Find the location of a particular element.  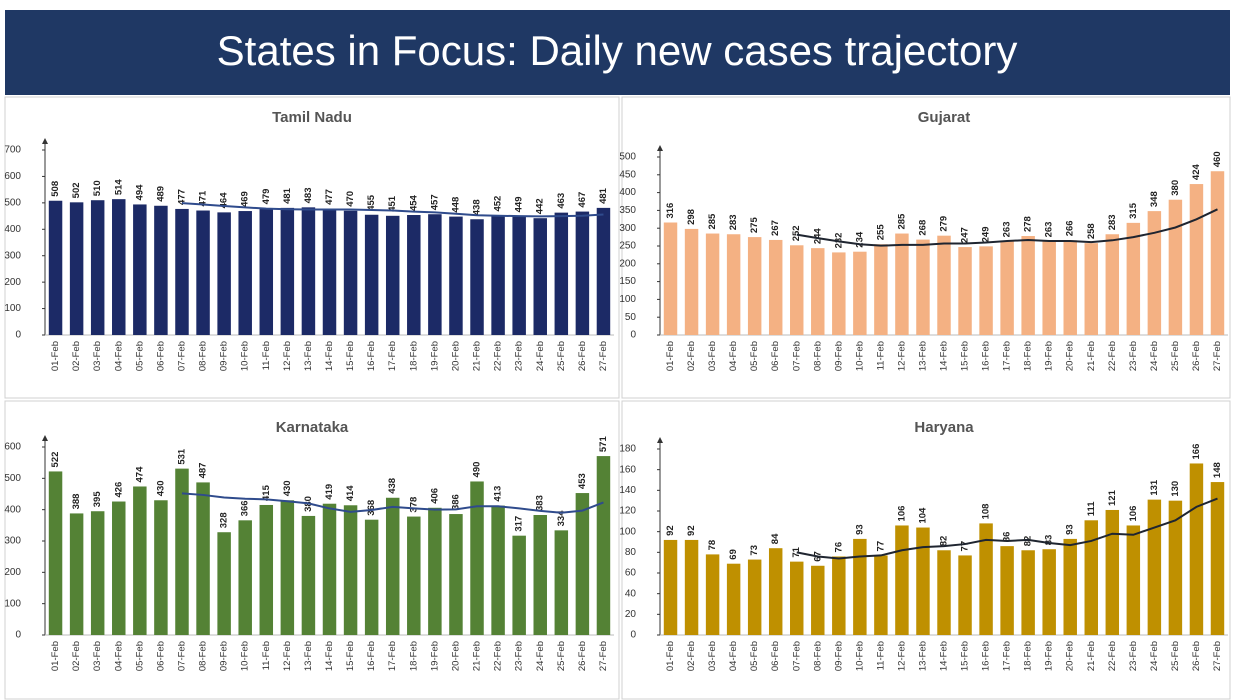

y-tick-label: 150 is located at coordinates (627, 281).